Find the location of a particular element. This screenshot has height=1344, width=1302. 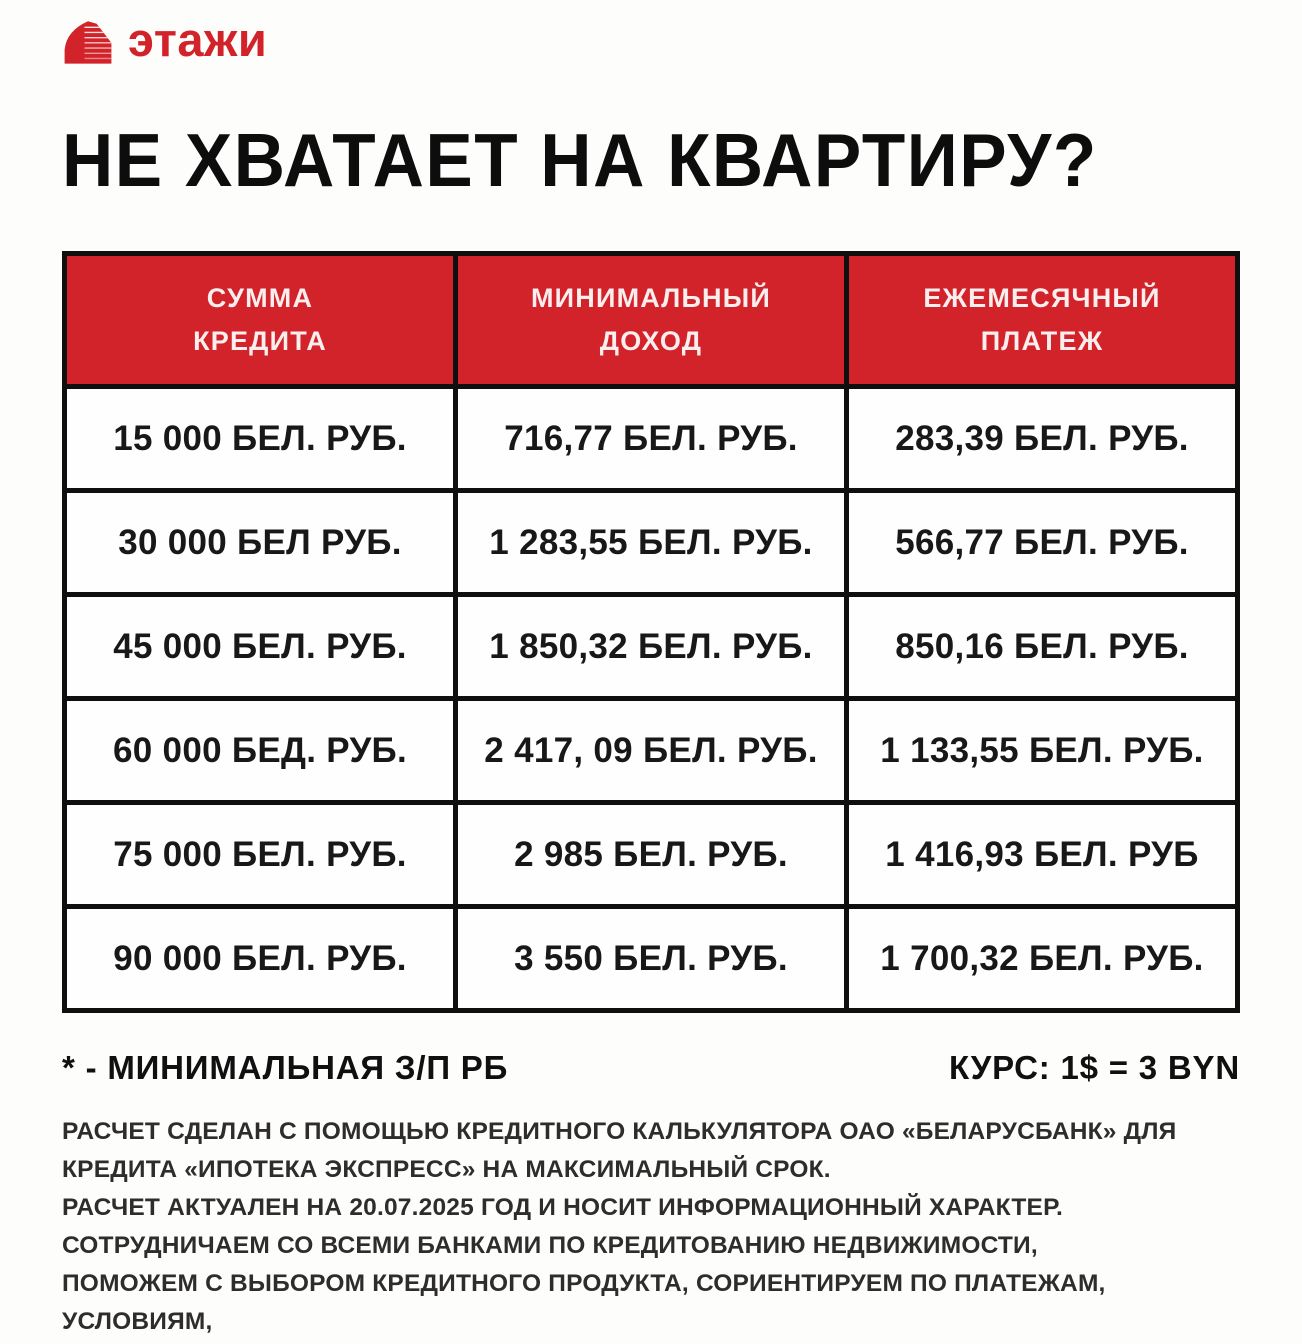

header-loan-amount: СУММА КРЕДИТА is located at coordinates (260, 320).